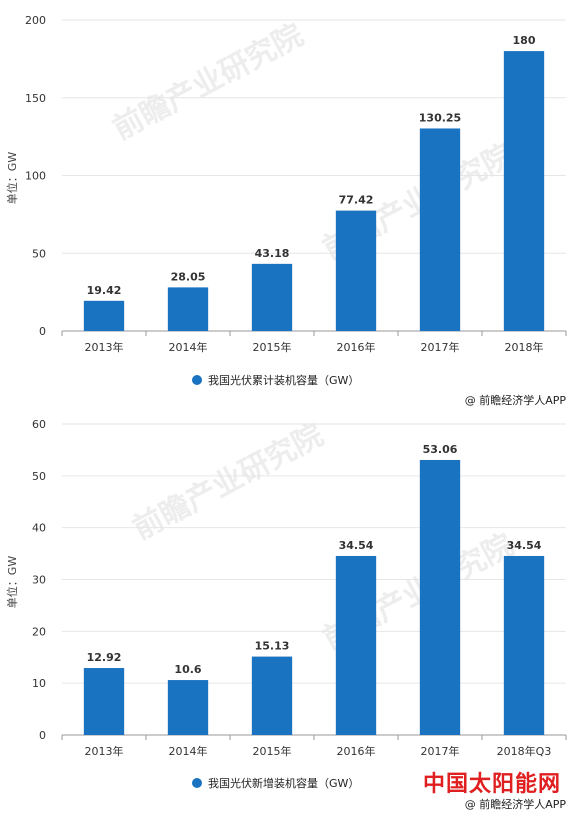  I want to click on data-label: 77.42, so click(356, 200).